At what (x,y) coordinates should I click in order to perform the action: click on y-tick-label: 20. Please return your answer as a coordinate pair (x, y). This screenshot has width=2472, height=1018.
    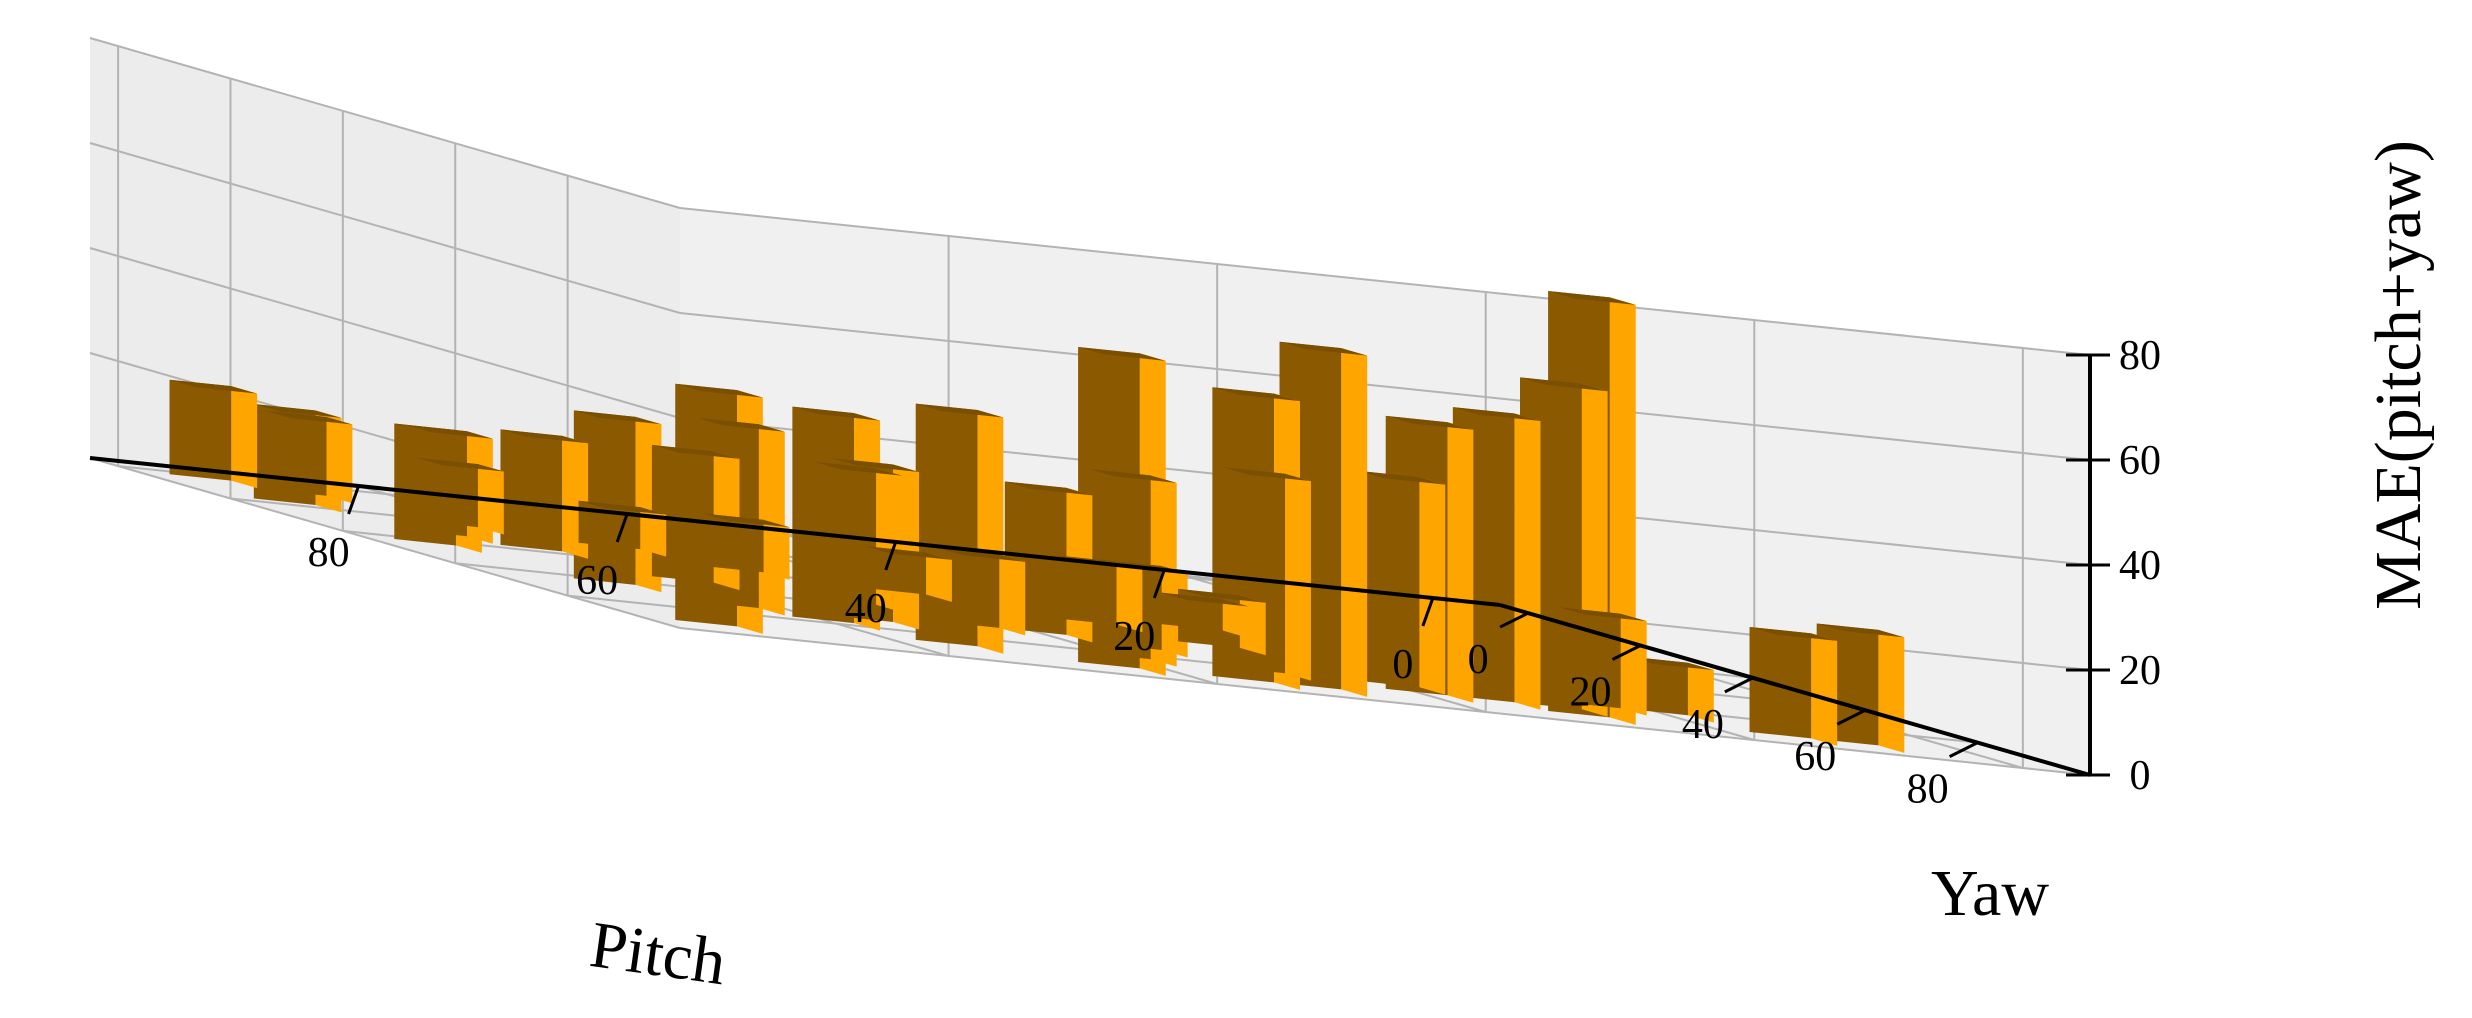
    Looking at the image, I should click on (1590, 692).